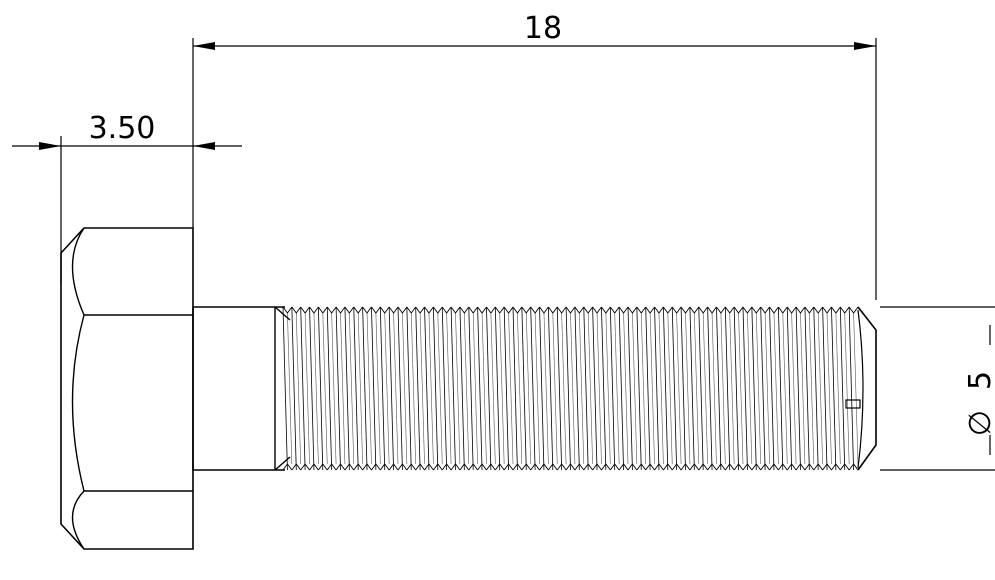  I want to click on overall-length-label: 18, so click(543, 28).